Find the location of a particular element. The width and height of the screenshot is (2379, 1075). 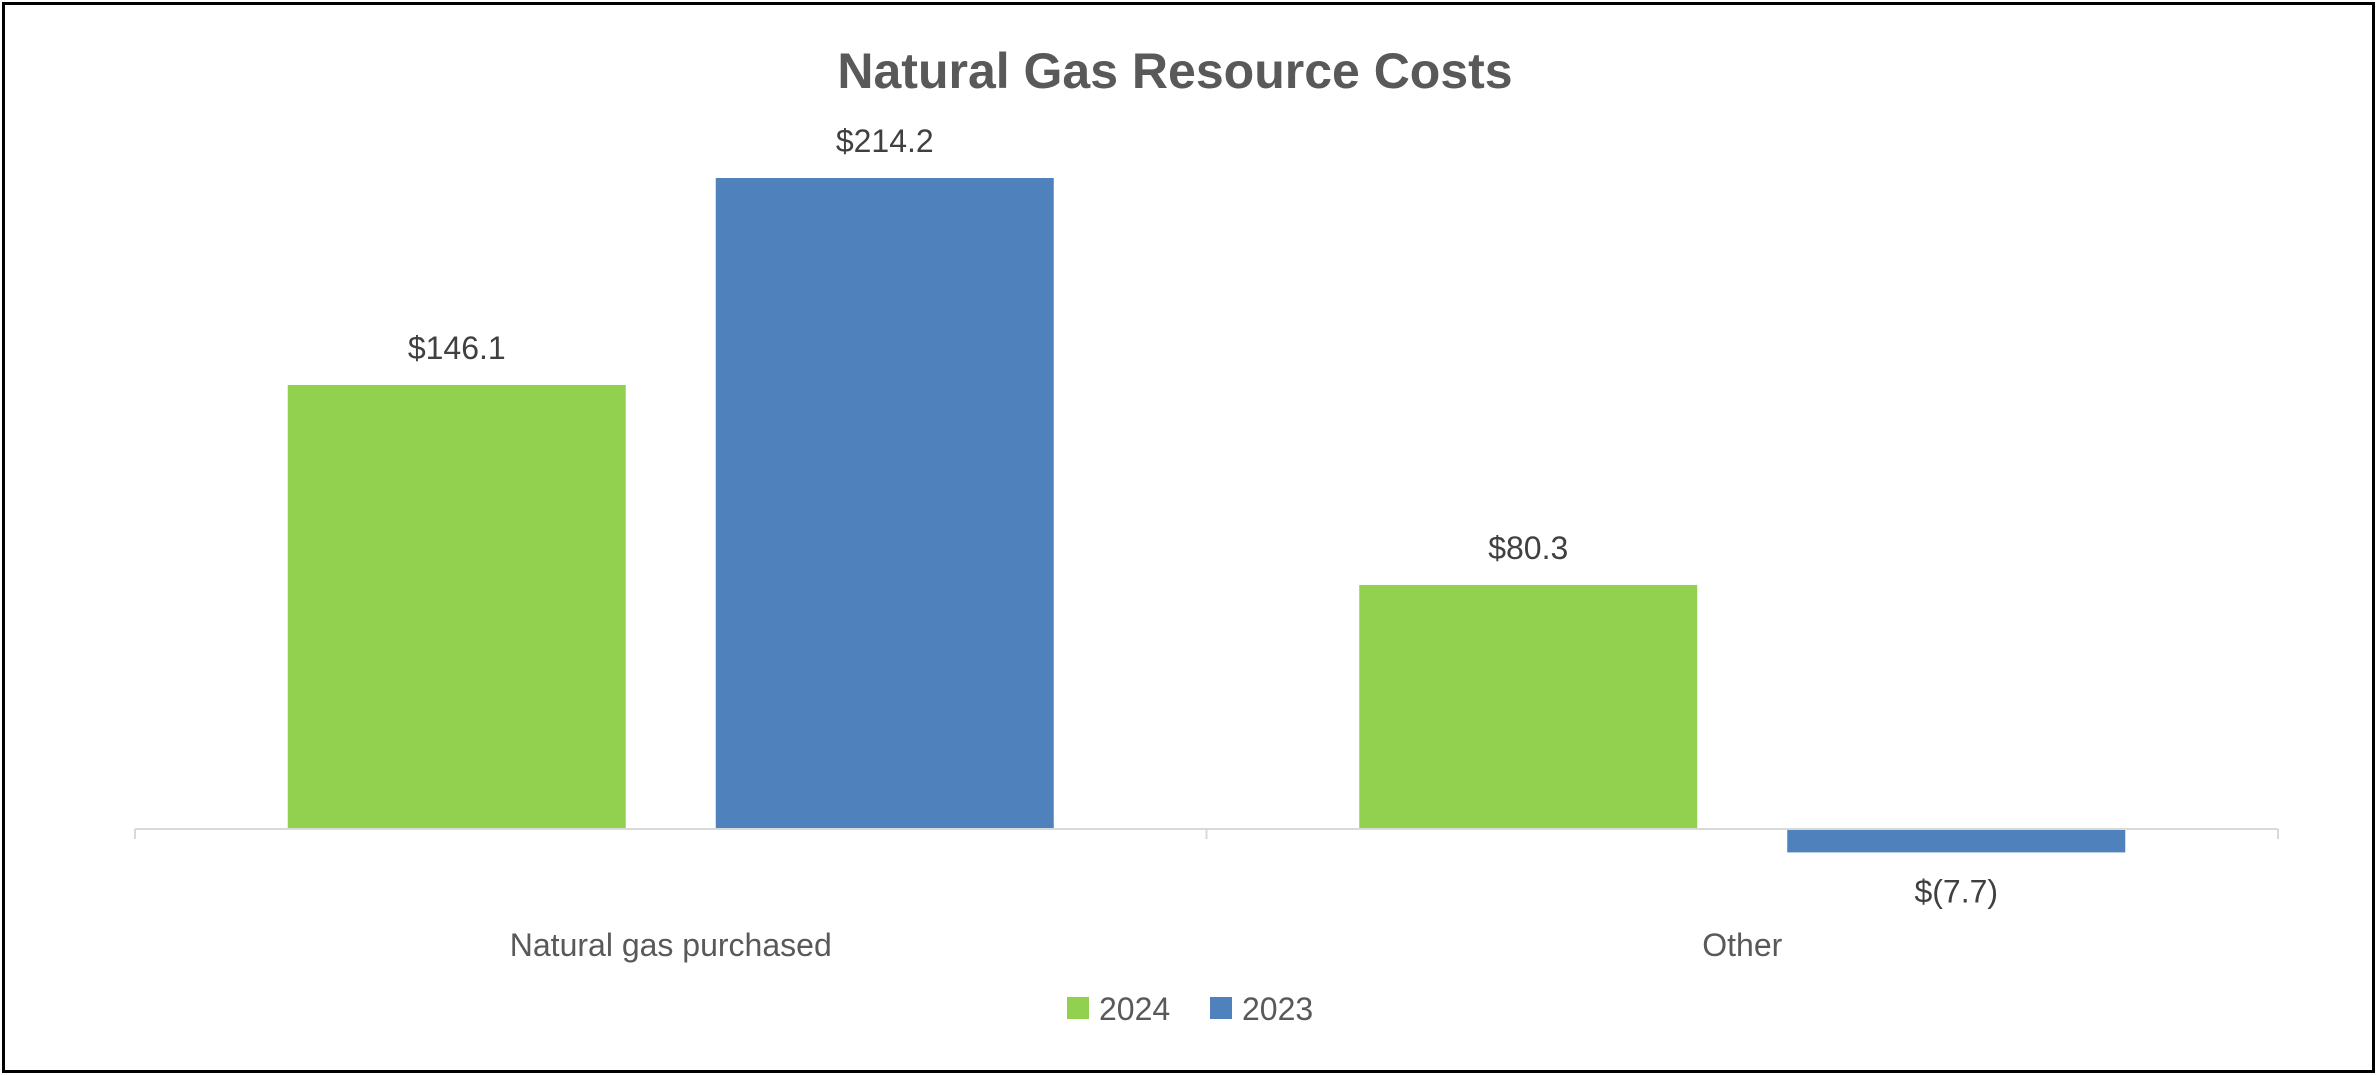

x-axis: Natural gas purchased Other is located at coordinates (1206, 895).